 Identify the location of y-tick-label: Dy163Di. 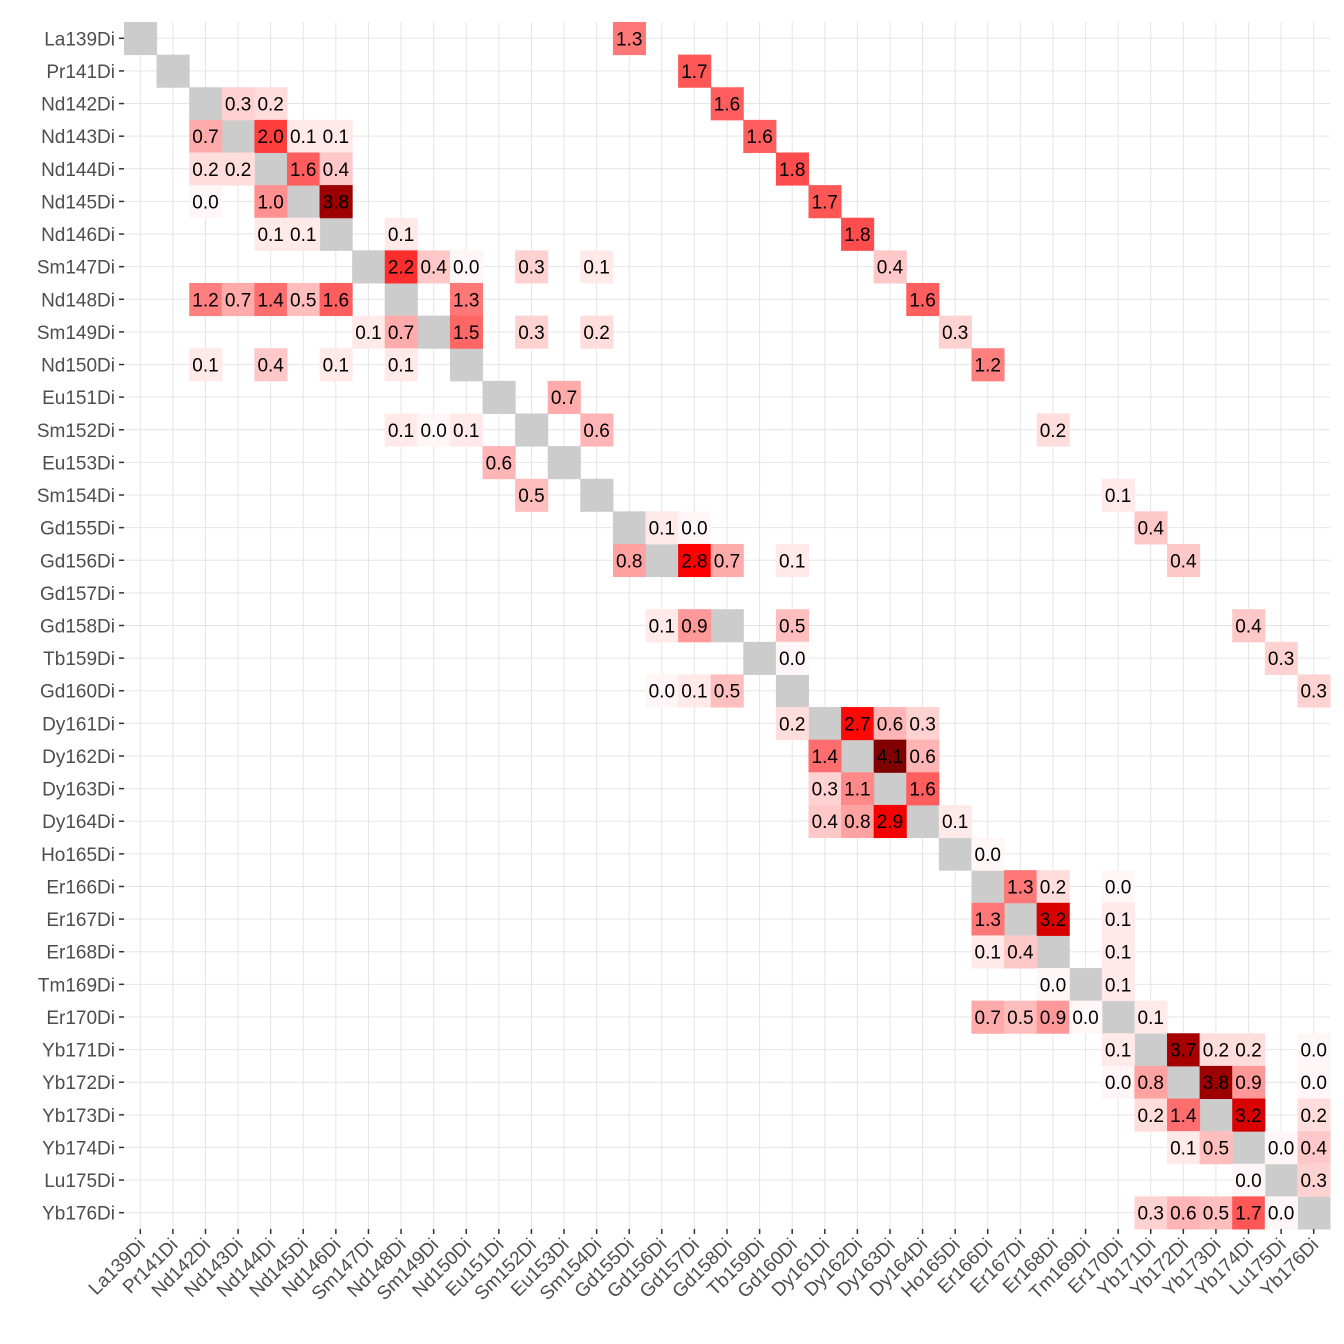
(78, 790).